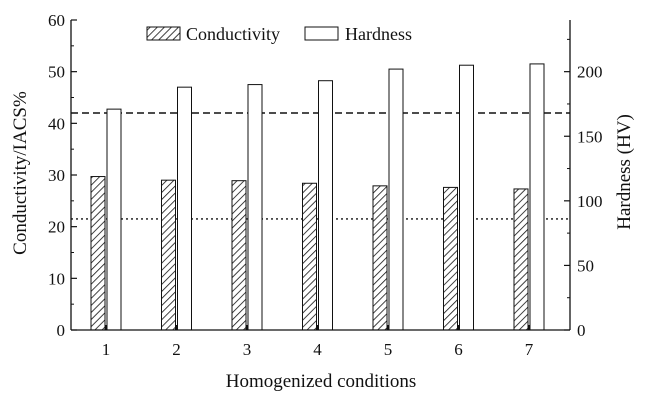  I want to click on y-tick-label: 40, so click(56, 123).